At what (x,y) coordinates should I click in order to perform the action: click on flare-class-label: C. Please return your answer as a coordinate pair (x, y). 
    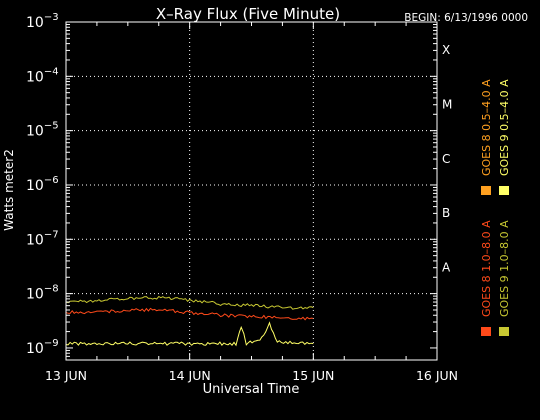
    Looking at the image, I should click on (446, 159).